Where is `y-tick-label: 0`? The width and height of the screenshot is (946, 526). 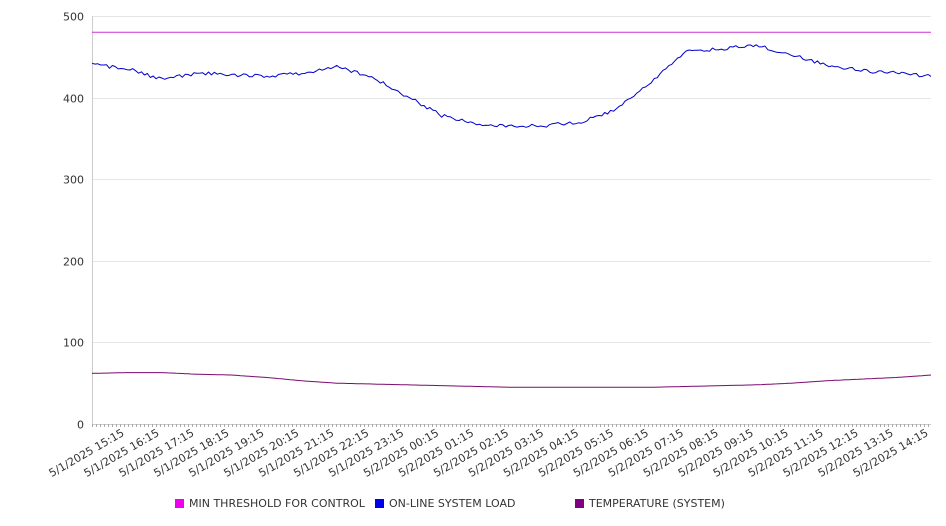 y-tick-label: 0 is located at coordinates (80, 425).